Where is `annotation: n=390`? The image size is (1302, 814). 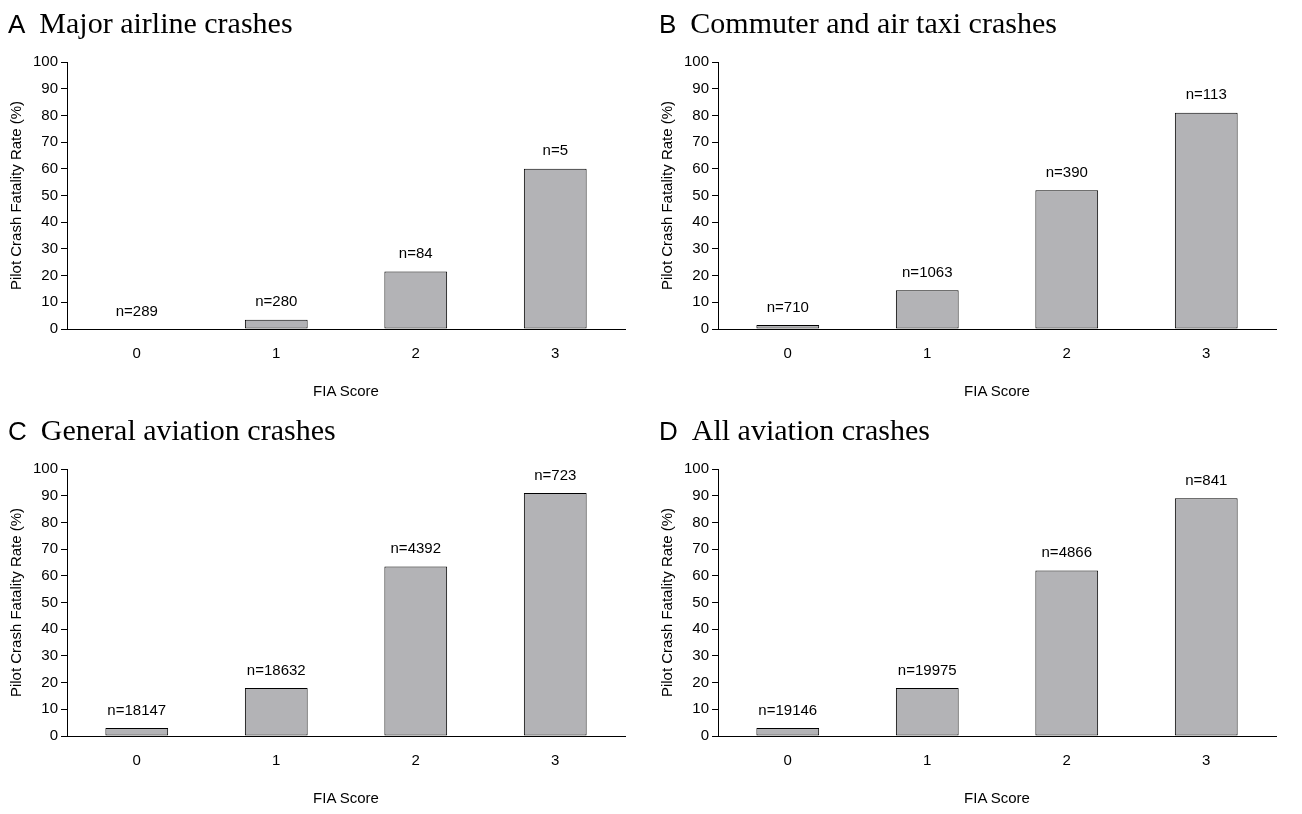 annotation: n=390 is located at coordinates (1066, 171).